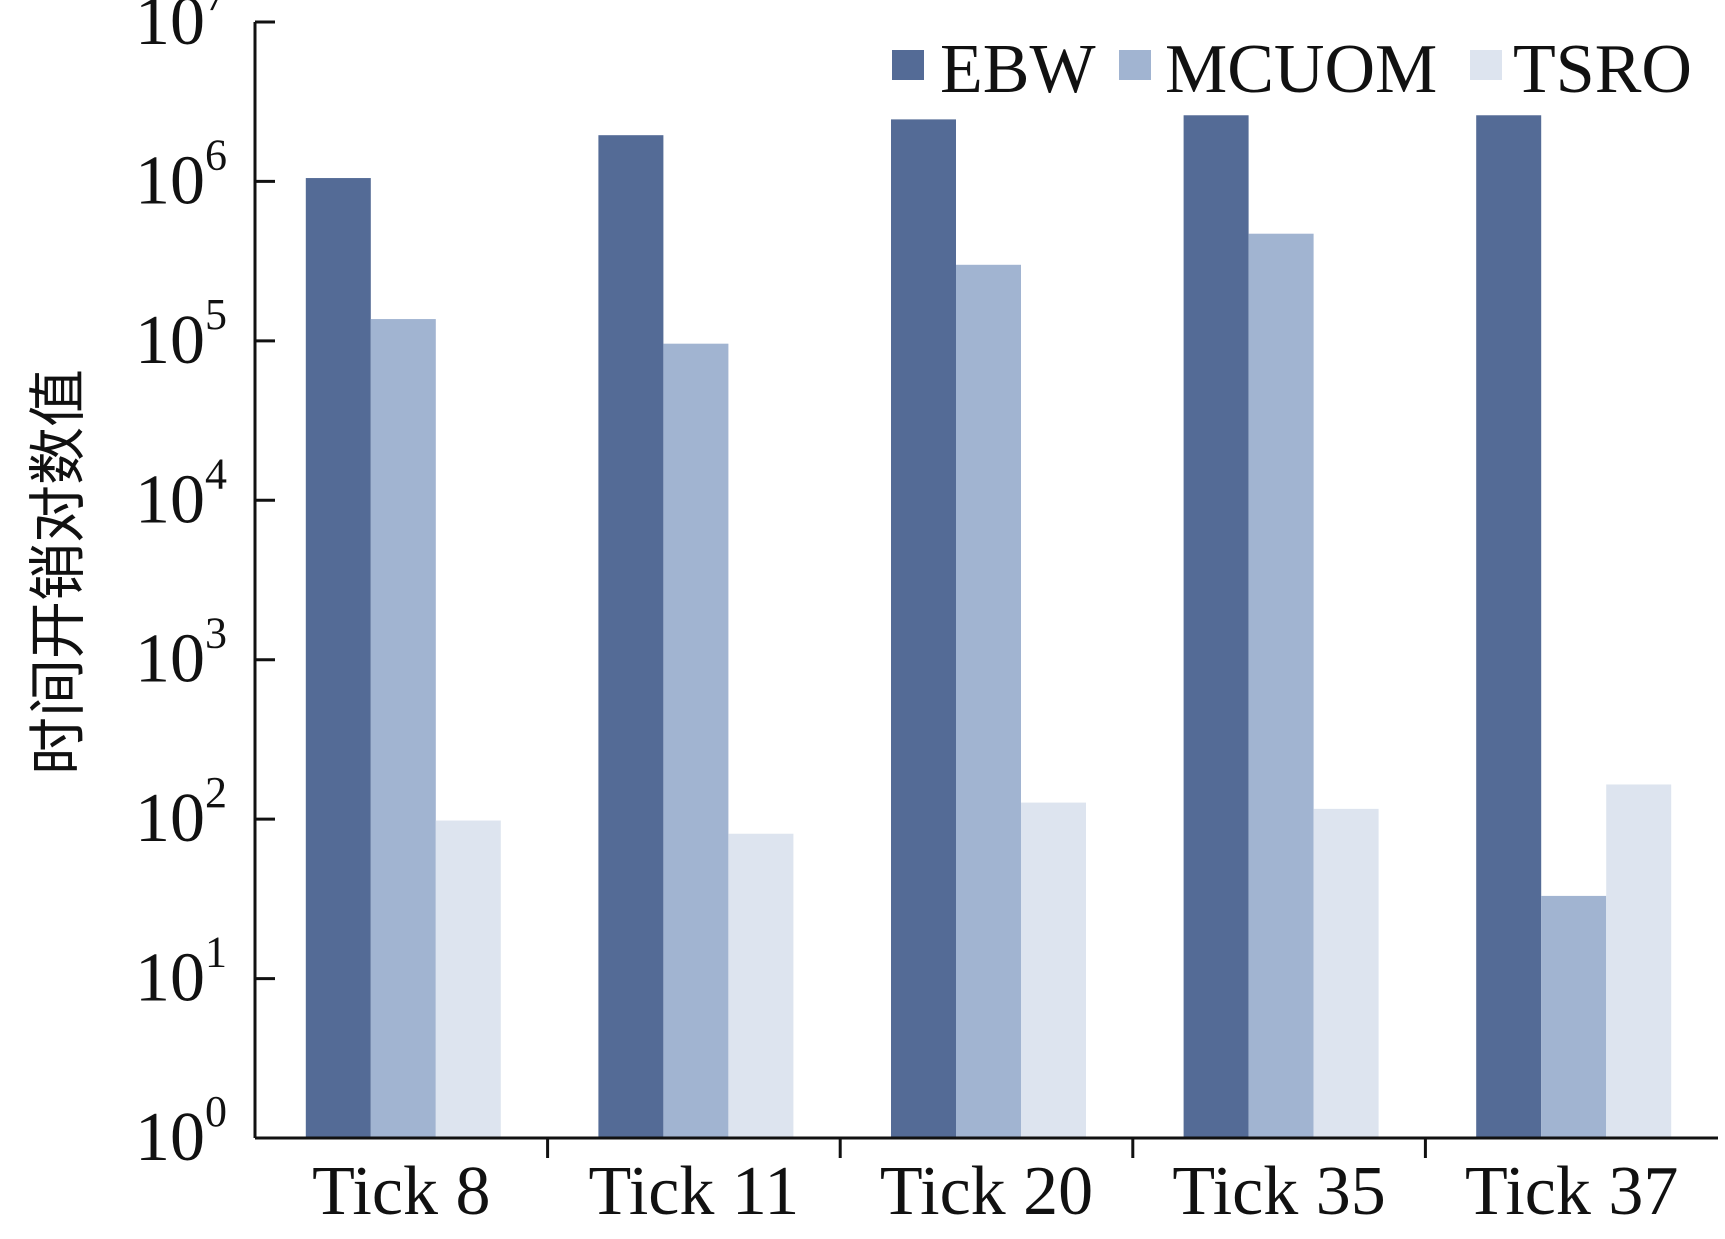 The image size is (1725, 1239). Describe the element at coordinates (205, 588) in the screenshot. I see `y-axis-ticks: 100101102103104105106107` at that location.